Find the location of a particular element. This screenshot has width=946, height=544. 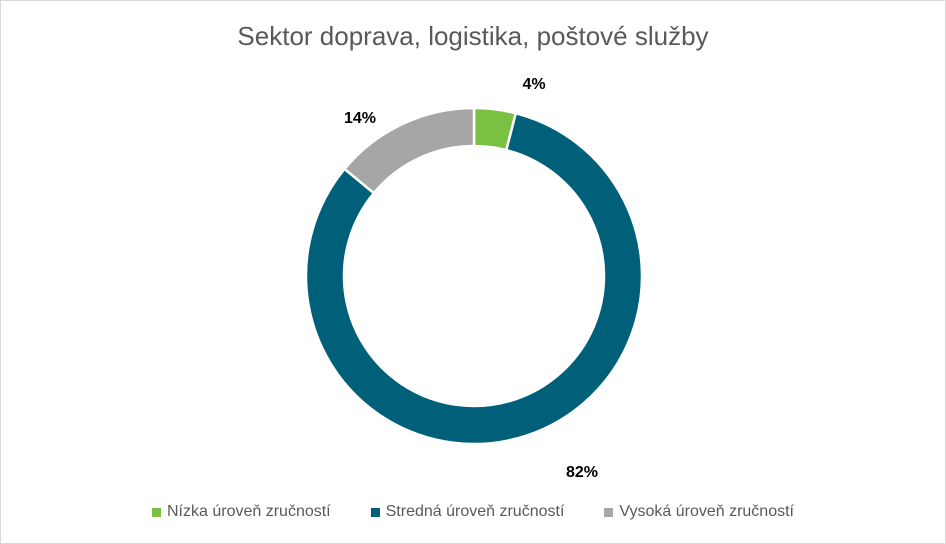

legend-item-vysoka: Vysoká úroveň zručností is located at coordinates (699, 512).